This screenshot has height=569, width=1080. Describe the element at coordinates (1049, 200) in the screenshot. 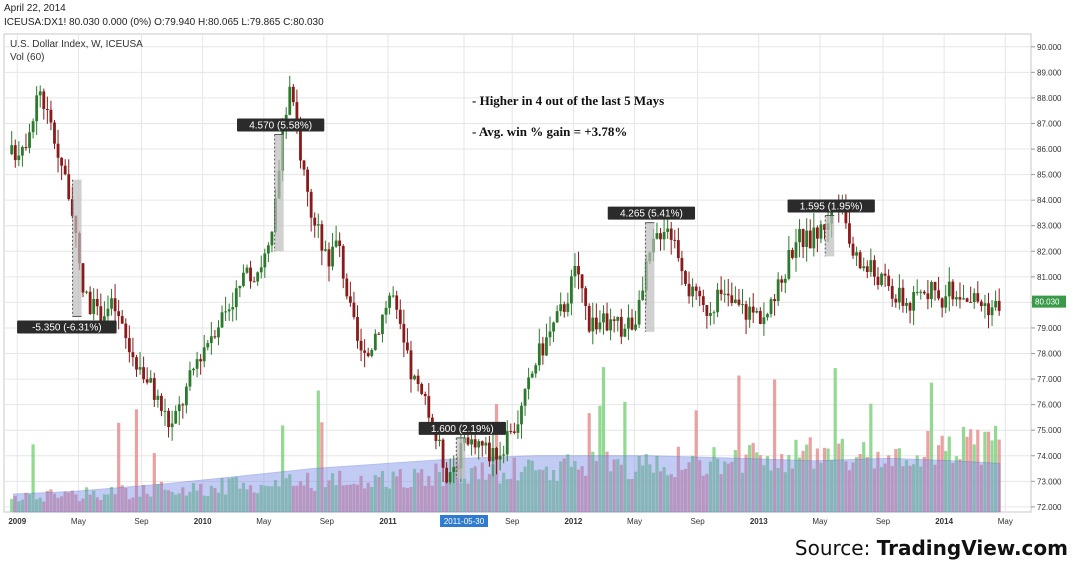

I see `y-tick-label: 84.000` at that location.